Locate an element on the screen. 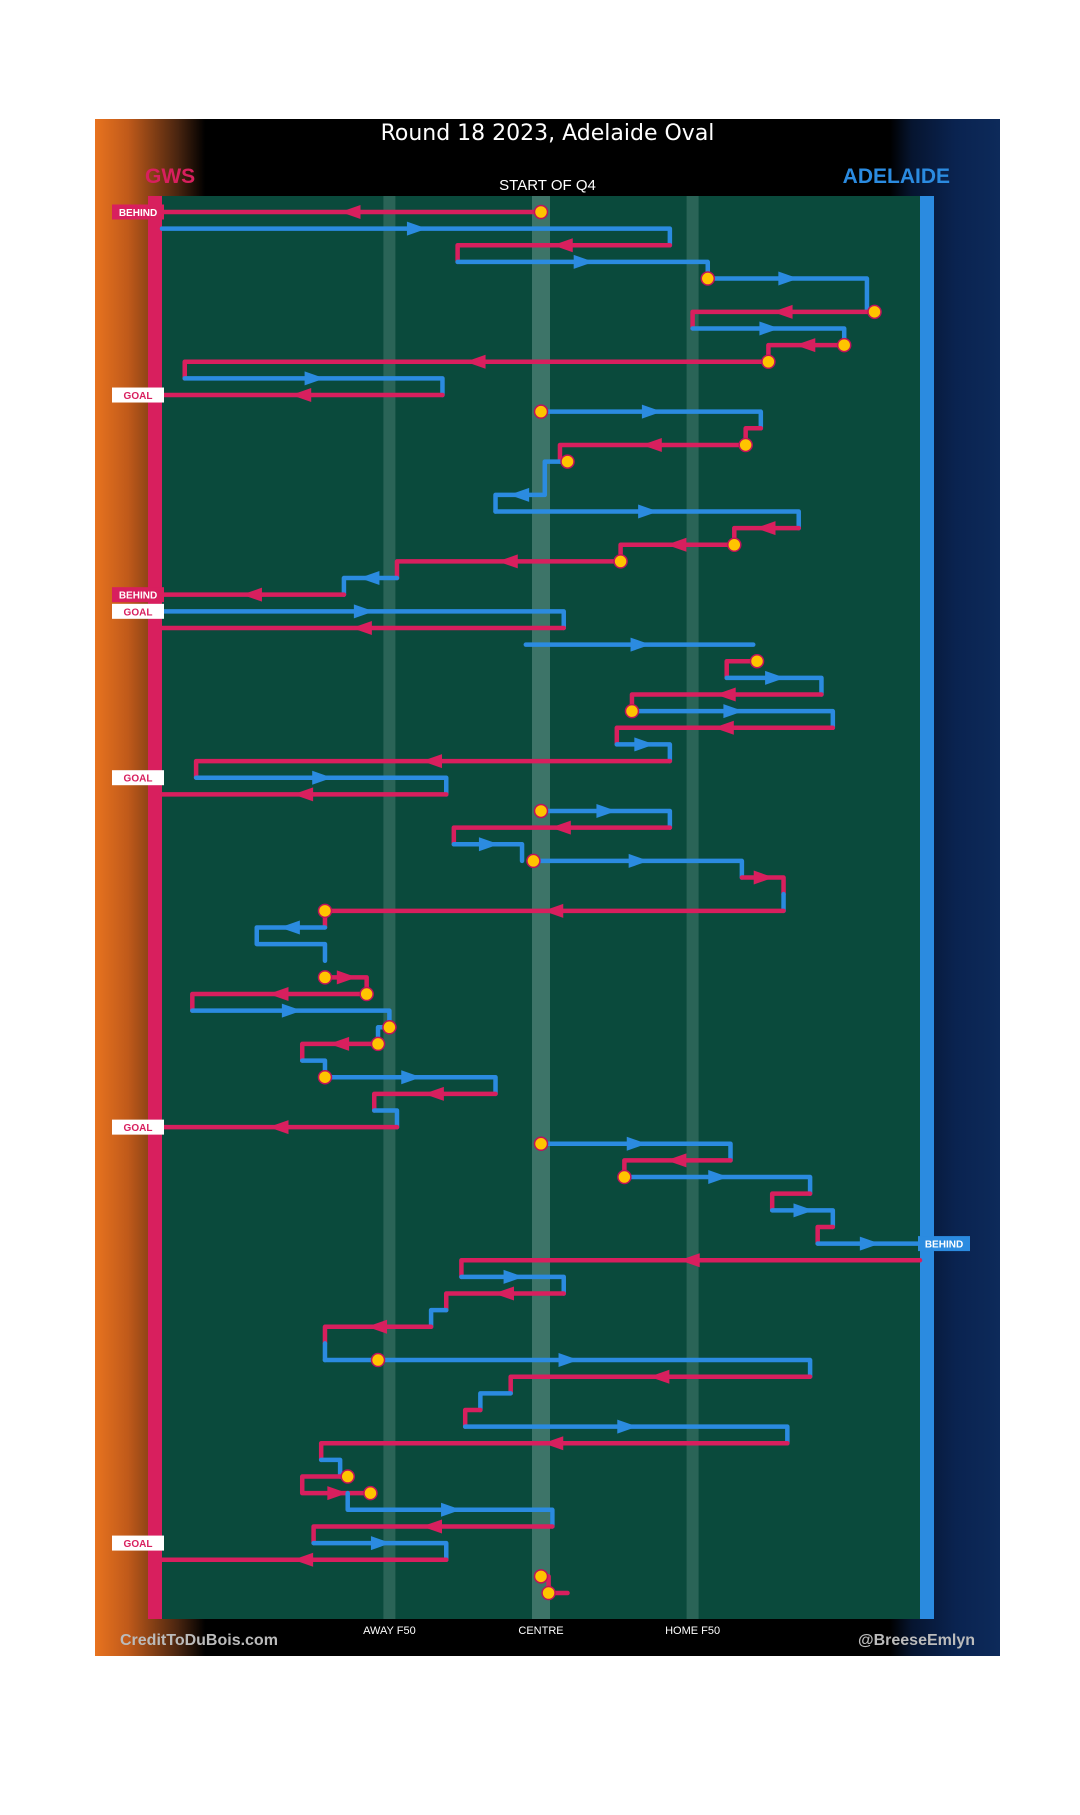 This screenshot has height=1815, width=1080. x-tick-label: HOME F50 is located at coordinates (692, 1631).